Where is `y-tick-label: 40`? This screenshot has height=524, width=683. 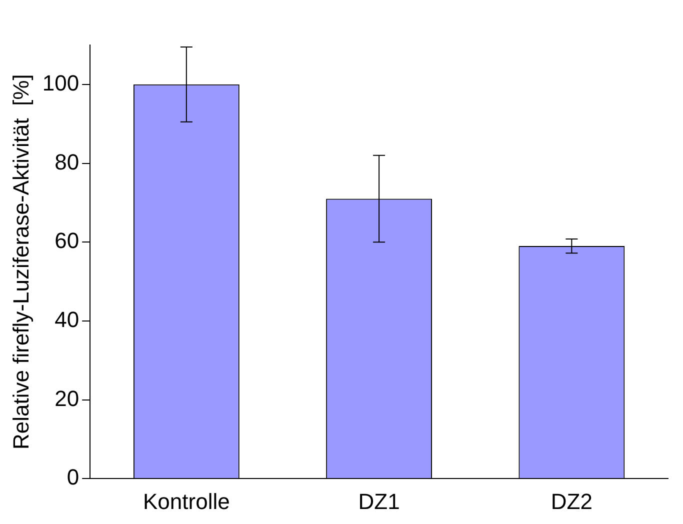
y-tick-label: 40 is located at coordinates (67, 319).